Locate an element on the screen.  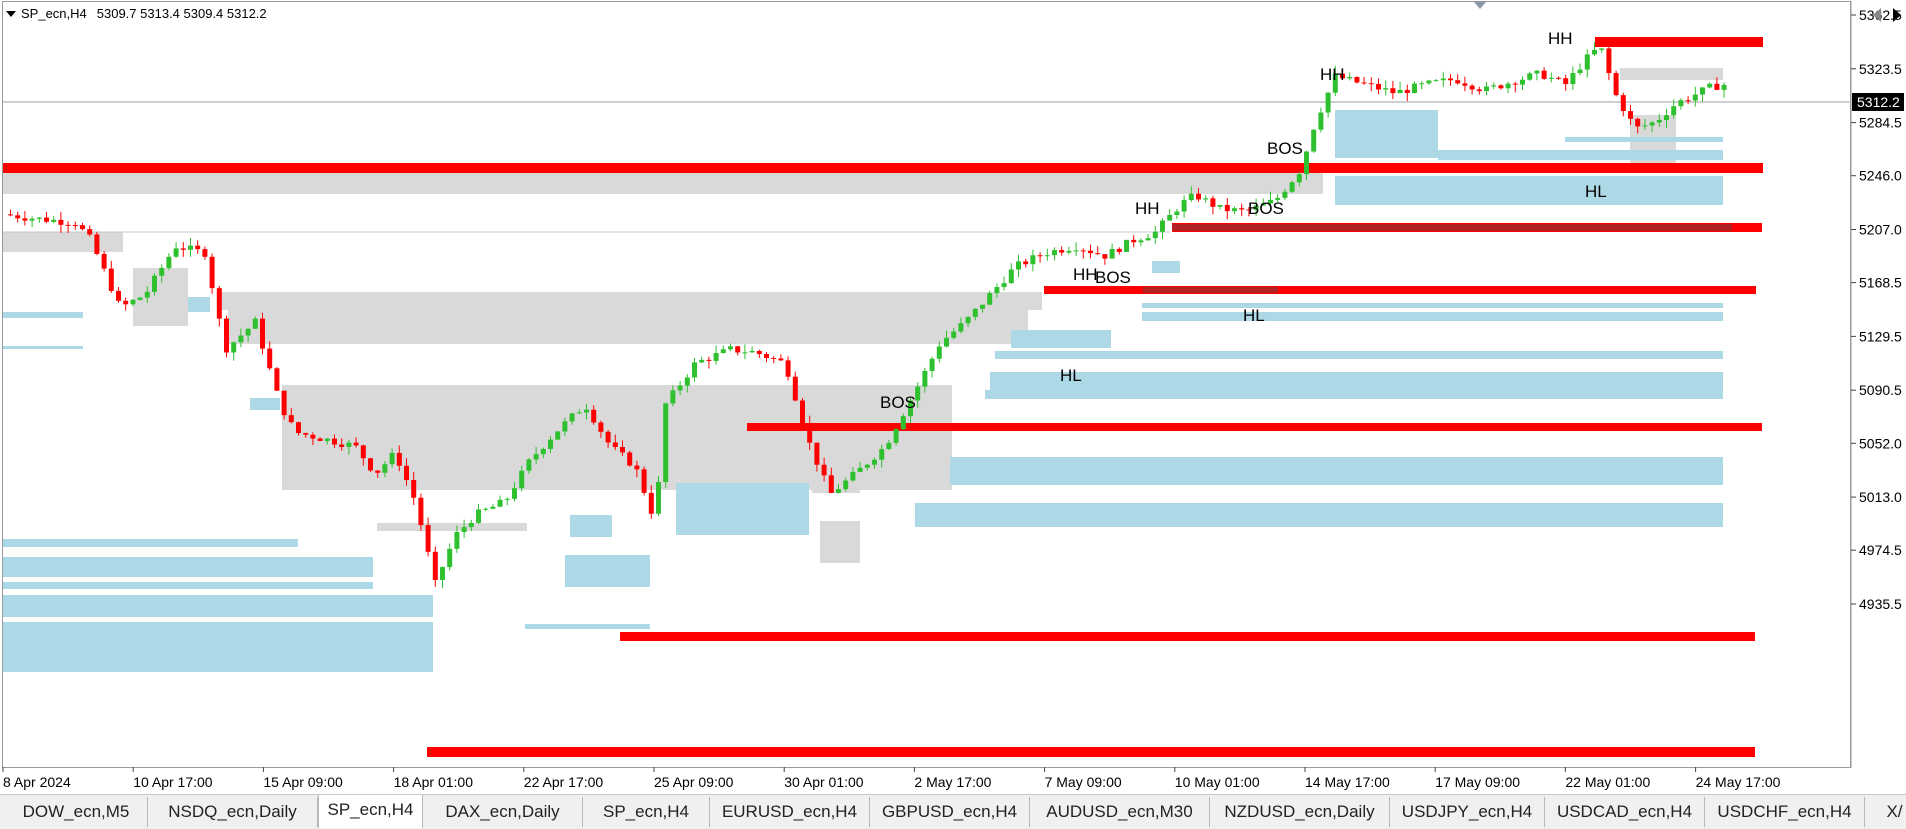
structure-level-dark is located at coordinates (1452, 227).